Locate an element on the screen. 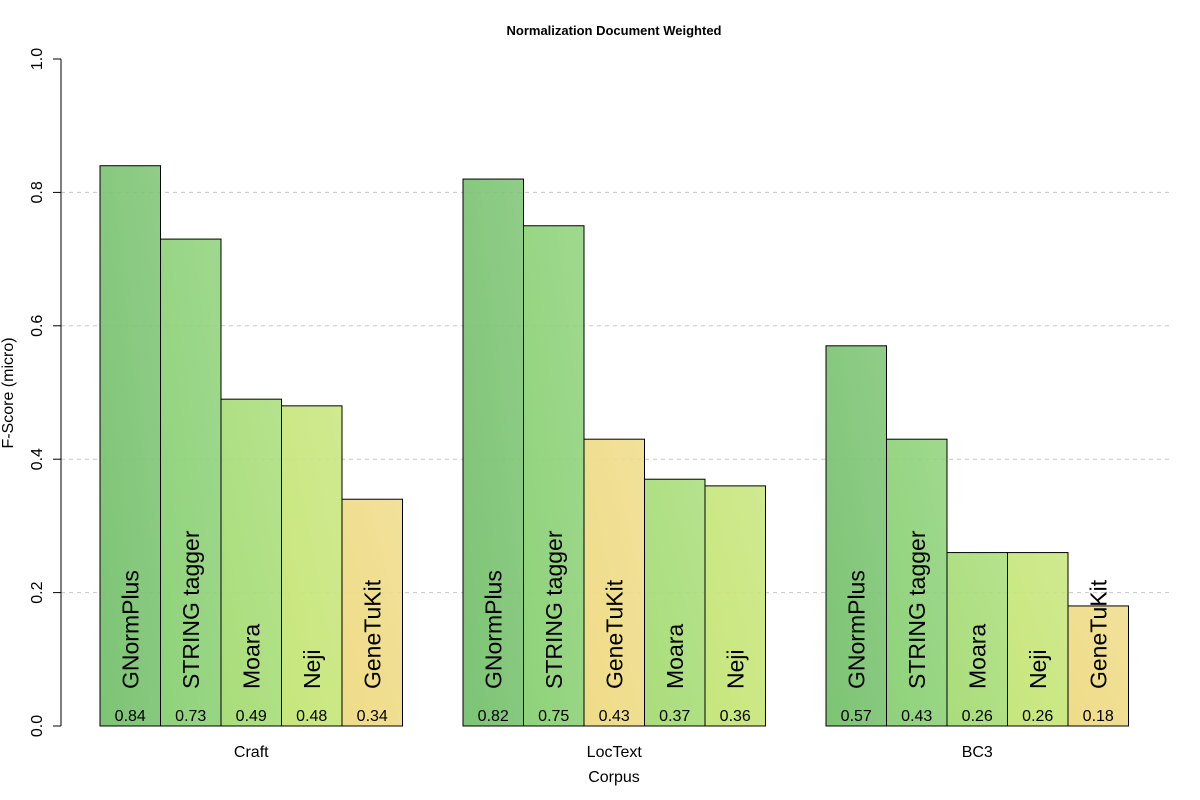  bar-value-label: 0.37 is located at coordinates (674, 716).